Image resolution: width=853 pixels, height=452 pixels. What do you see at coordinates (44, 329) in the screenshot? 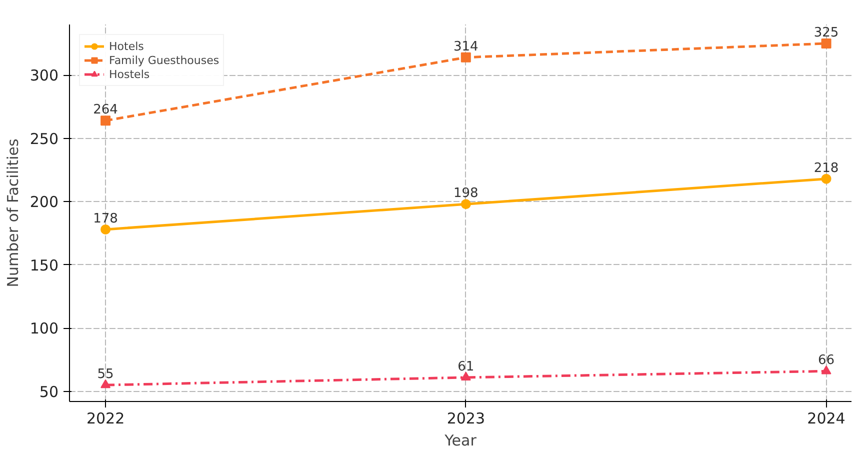
I see `y-tick-label: 100` at bounding box center [44, 329].